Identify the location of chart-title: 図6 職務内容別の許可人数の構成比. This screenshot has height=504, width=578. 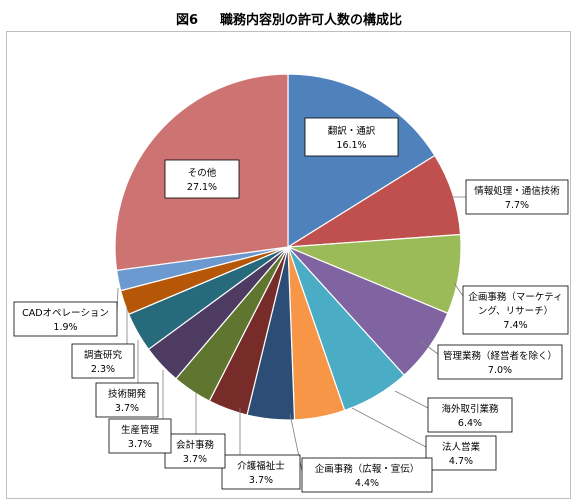
(289, 18).